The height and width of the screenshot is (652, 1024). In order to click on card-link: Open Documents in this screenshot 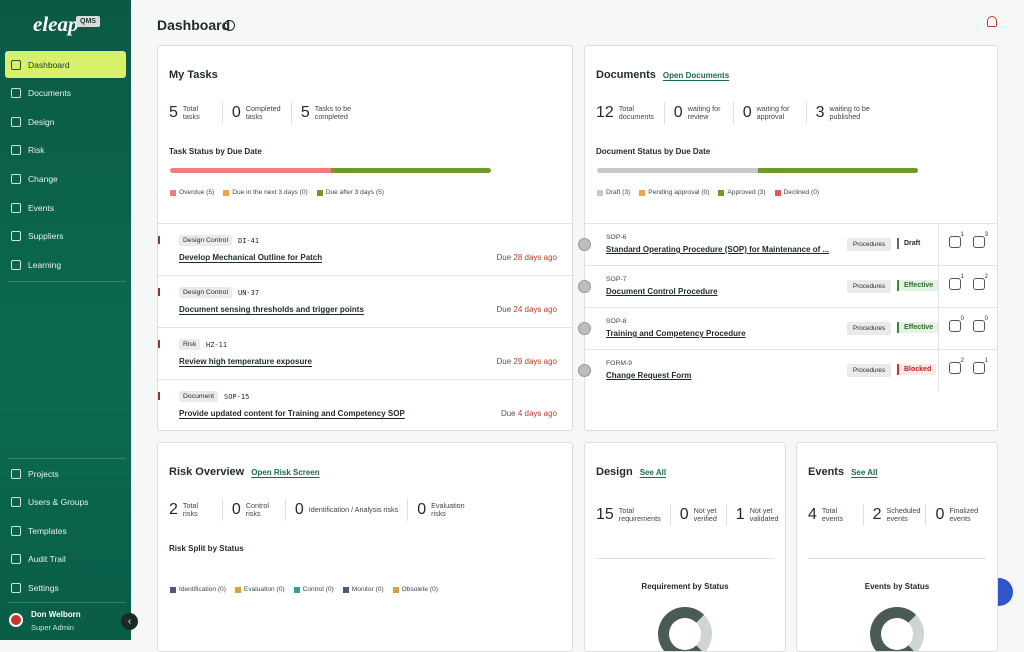, I will do `click(696, 75)`.